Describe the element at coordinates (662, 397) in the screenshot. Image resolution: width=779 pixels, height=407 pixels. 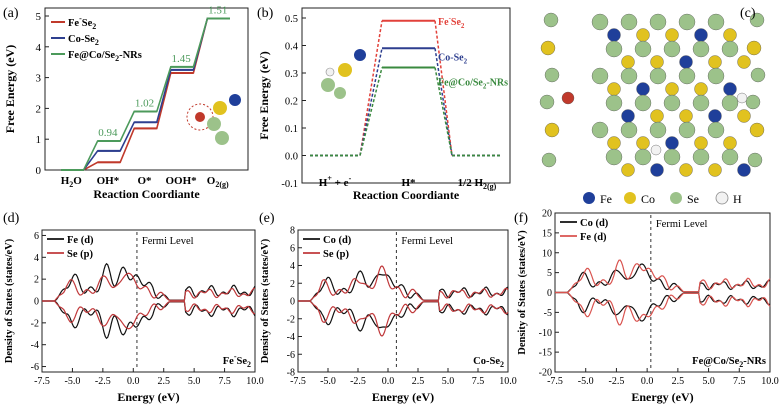
I see `x-axis-label-f: Energy (eV)` at that location.